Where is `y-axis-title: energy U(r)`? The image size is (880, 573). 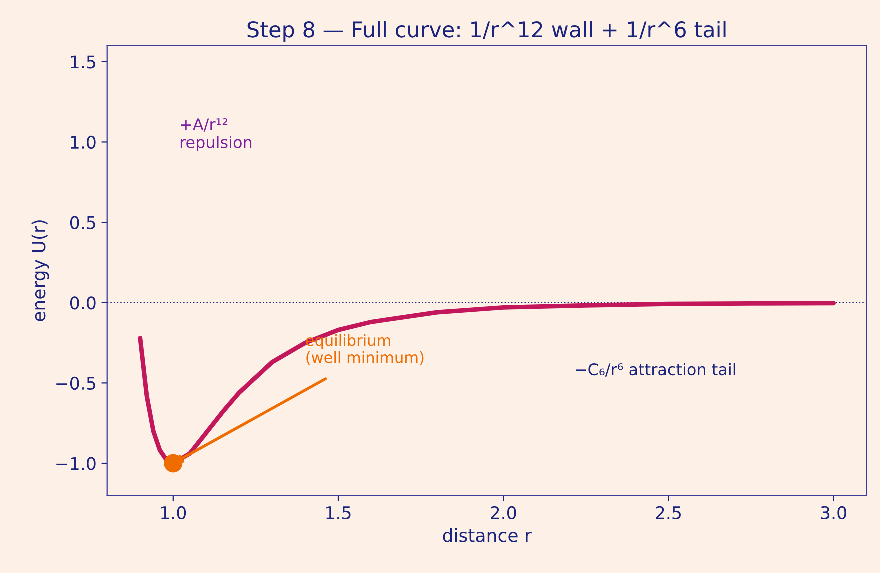
y-axis-title: energy U(r) is located at coordinates (41, 271).